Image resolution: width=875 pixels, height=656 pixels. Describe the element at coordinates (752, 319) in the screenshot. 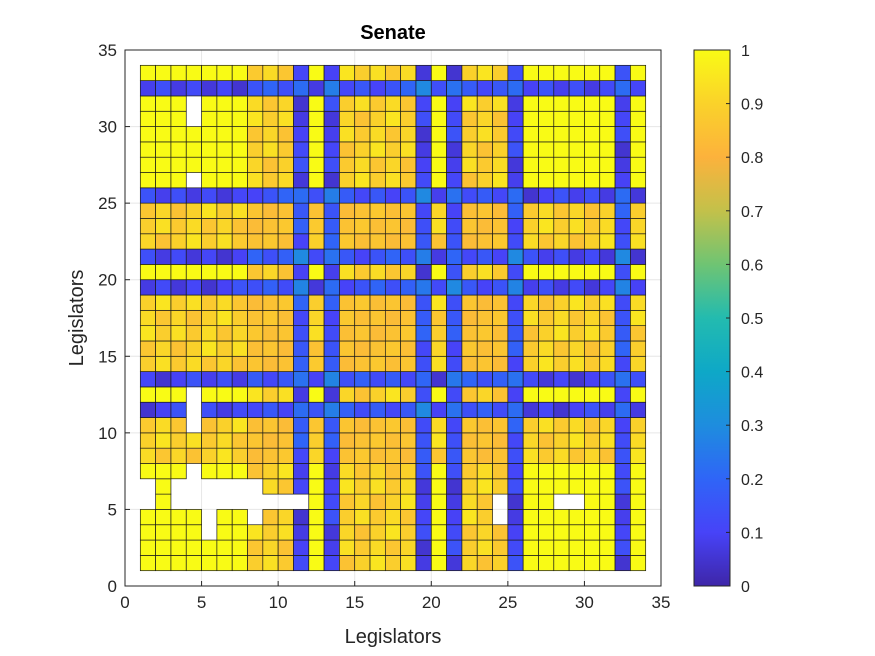

I see `colorbar-tick-label: 0.5` at that location.